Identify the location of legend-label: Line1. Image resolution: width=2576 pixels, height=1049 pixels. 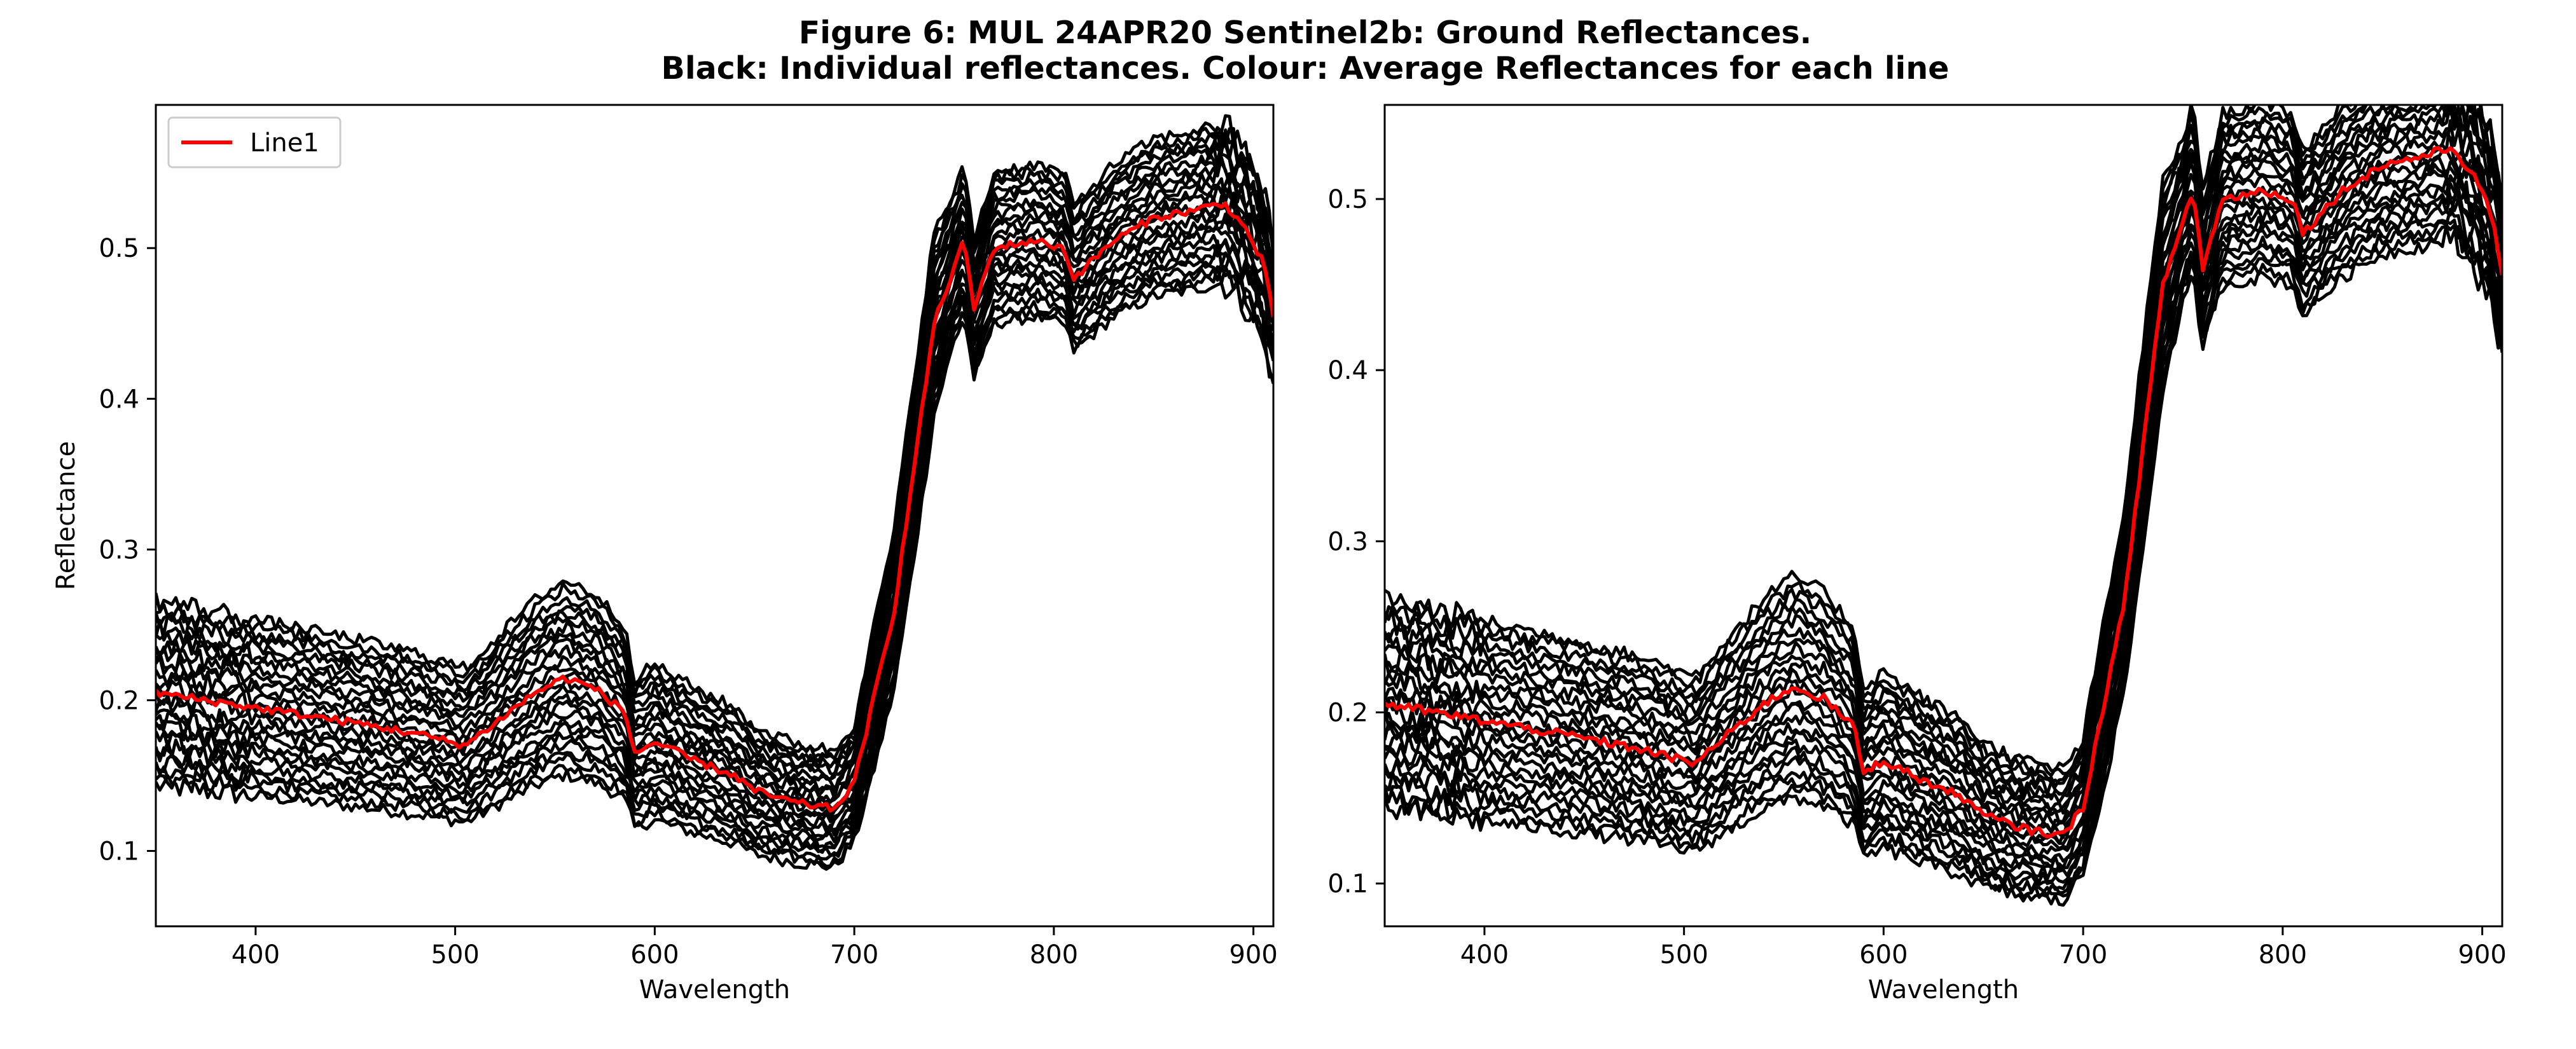
(284, 143).